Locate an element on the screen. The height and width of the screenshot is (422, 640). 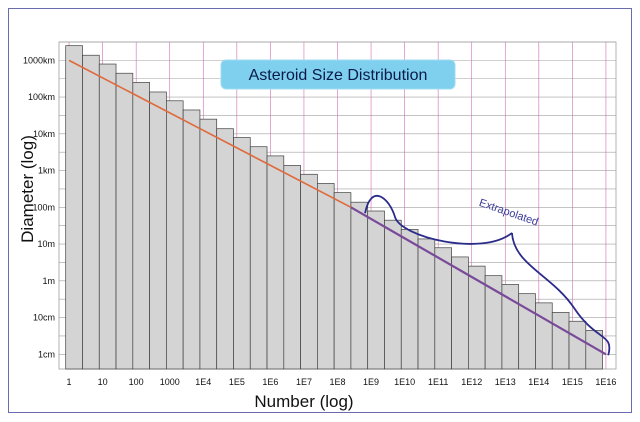
x-tick-label: 1E10 is located at coordinates (404, 382).